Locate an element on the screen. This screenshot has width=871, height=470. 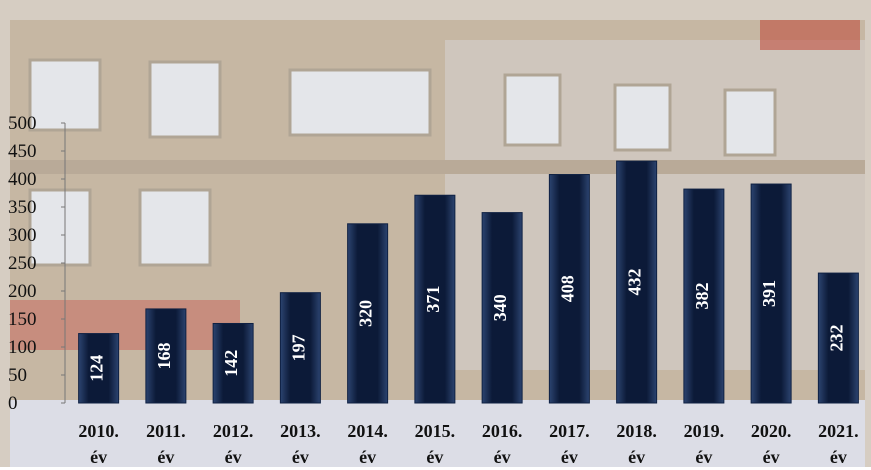
x-tick-label: 2010. év is located at coordinates (98, 444).